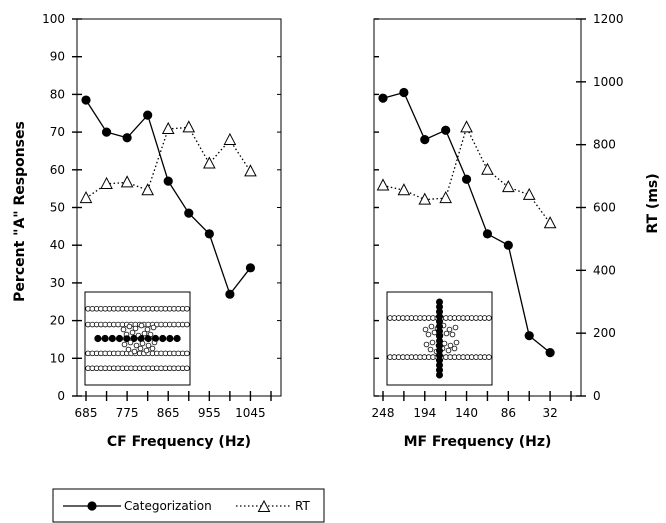  What do you see at coordinates (20, 211) in the screenshot?
I see `y-axis-title: Percent "A" Responses` at bounding box center [20, 211].